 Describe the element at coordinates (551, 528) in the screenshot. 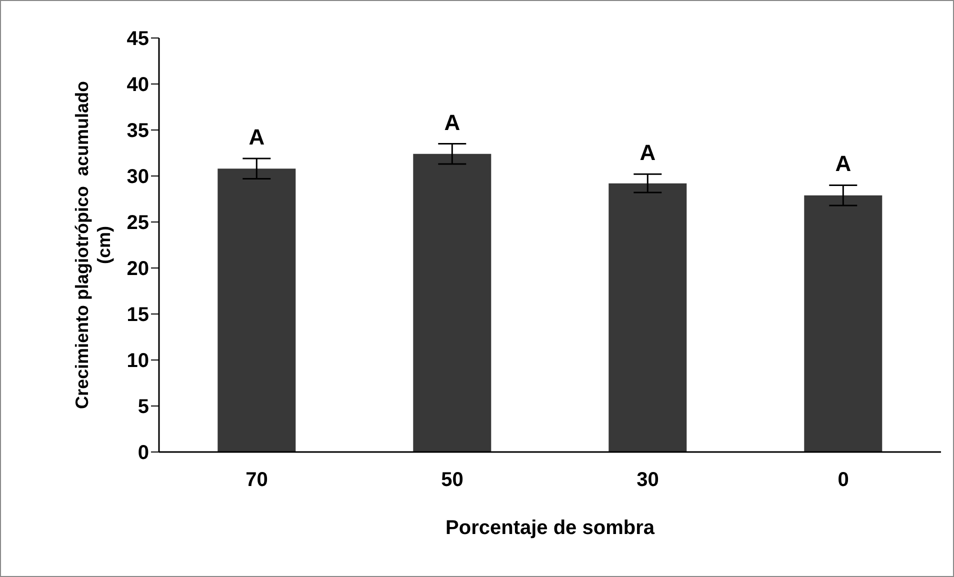

I see `x-axis-title: Porcentaje de sombra` at that location.